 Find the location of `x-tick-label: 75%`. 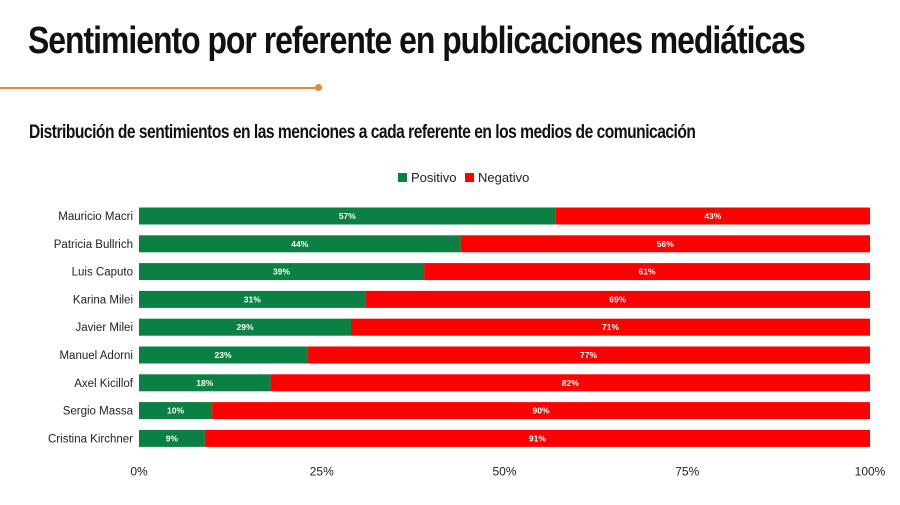

x-tick-label: 75% is located at coordinates (687, 471).